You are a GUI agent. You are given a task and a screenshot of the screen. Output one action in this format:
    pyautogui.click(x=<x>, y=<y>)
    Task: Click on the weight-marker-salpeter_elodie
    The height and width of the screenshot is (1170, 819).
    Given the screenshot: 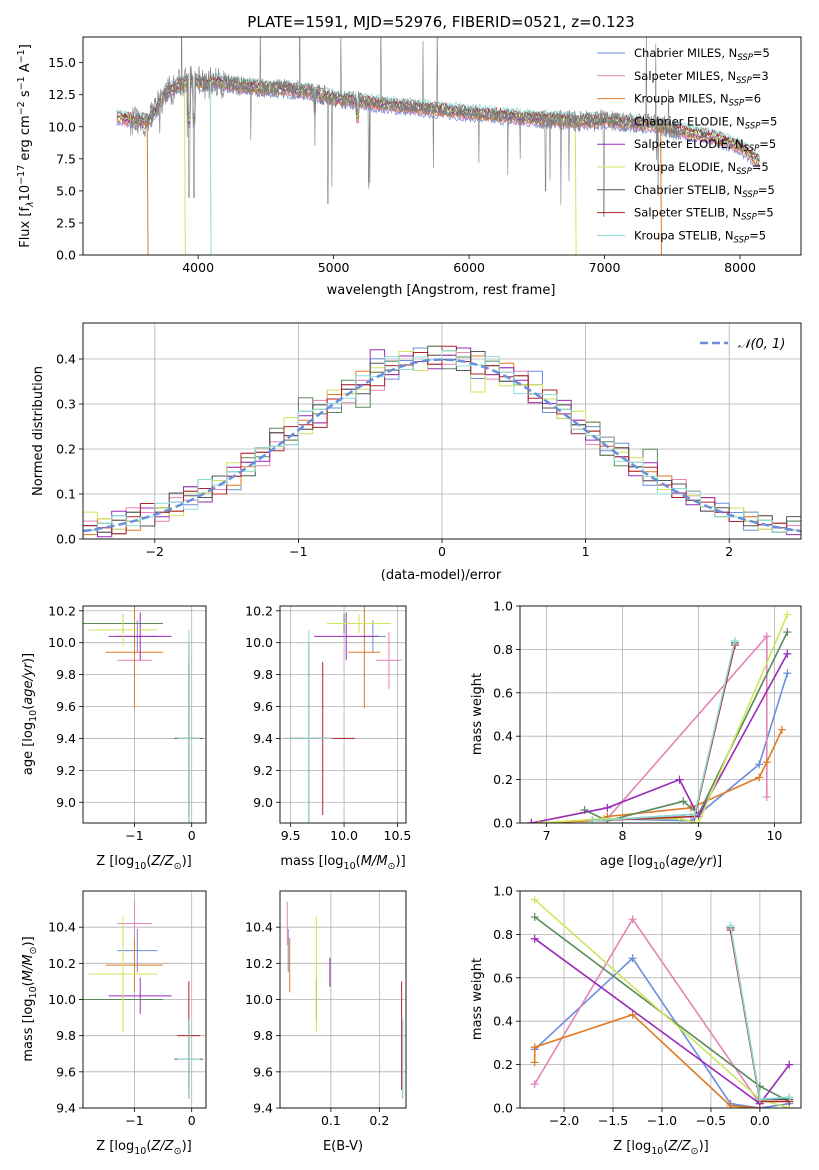 What is the action you would take?
    pyautogui.click(x=789, y=1064)
    